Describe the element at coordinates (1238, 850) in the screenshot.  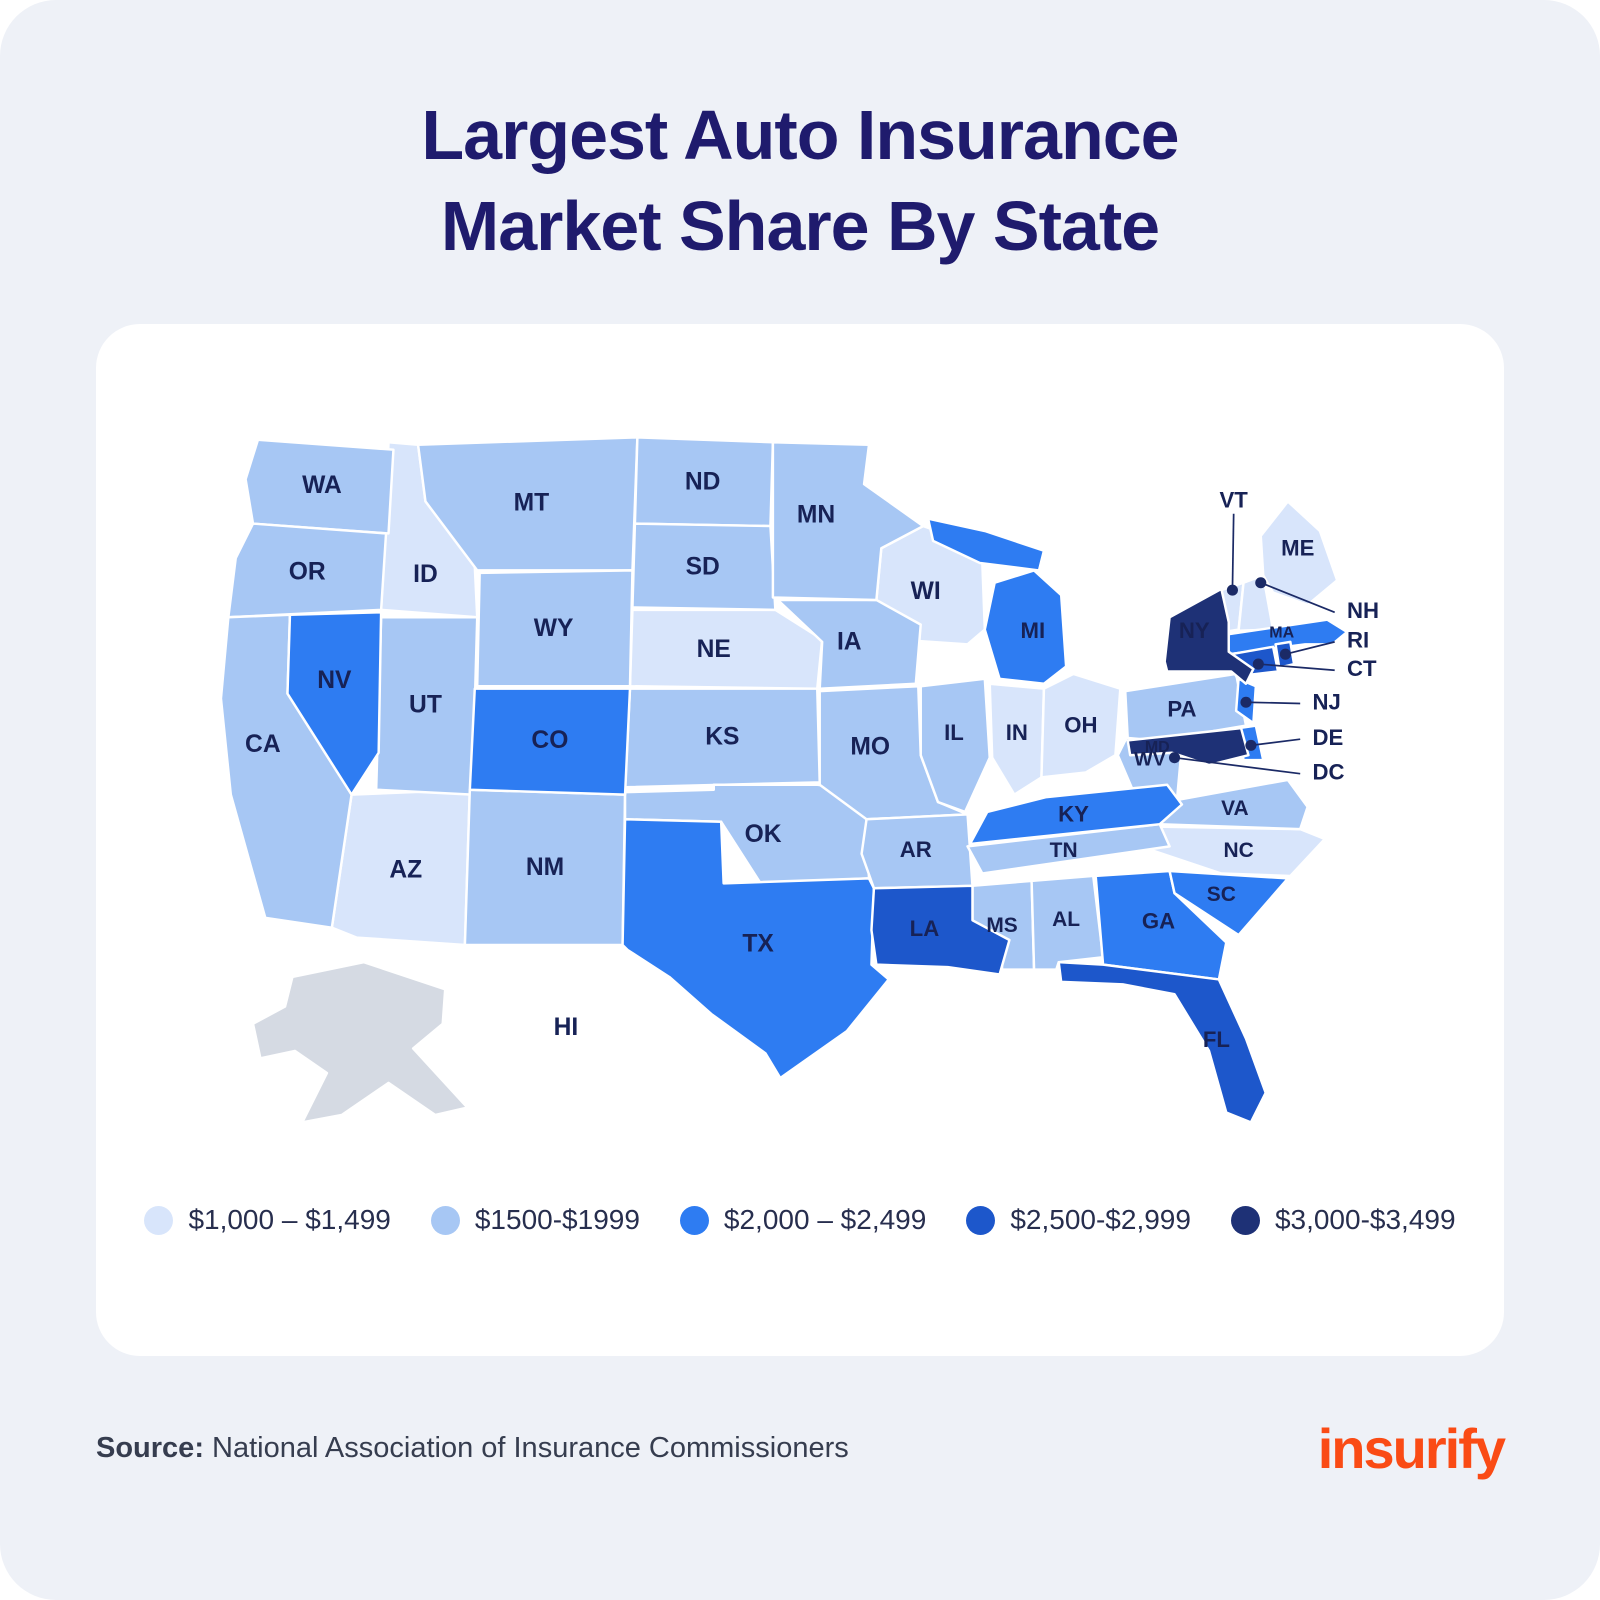
I see `state-label-nc: NC` at that location.